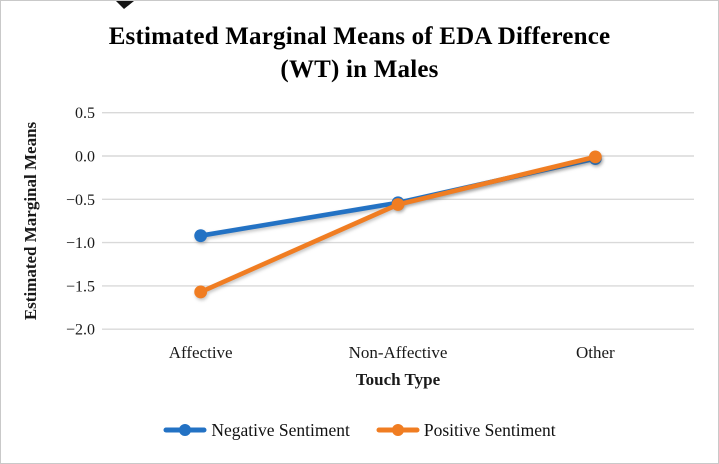 The width and height of the screenshot is (719, 464). I want to click on x-category-label: Affective, so click(201, 352).